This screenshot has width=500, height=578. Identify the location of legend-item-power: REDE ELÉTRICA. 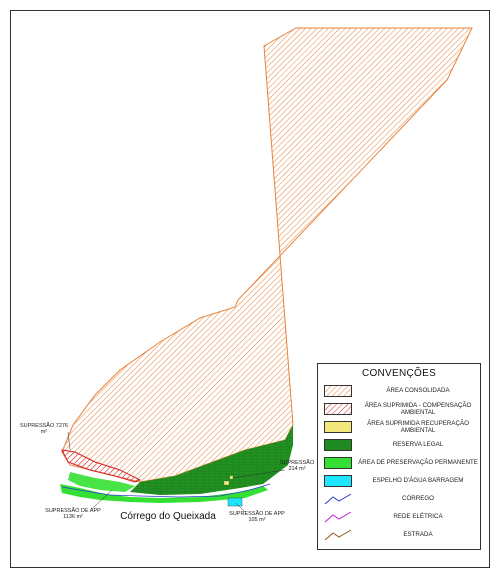
(399, 517).